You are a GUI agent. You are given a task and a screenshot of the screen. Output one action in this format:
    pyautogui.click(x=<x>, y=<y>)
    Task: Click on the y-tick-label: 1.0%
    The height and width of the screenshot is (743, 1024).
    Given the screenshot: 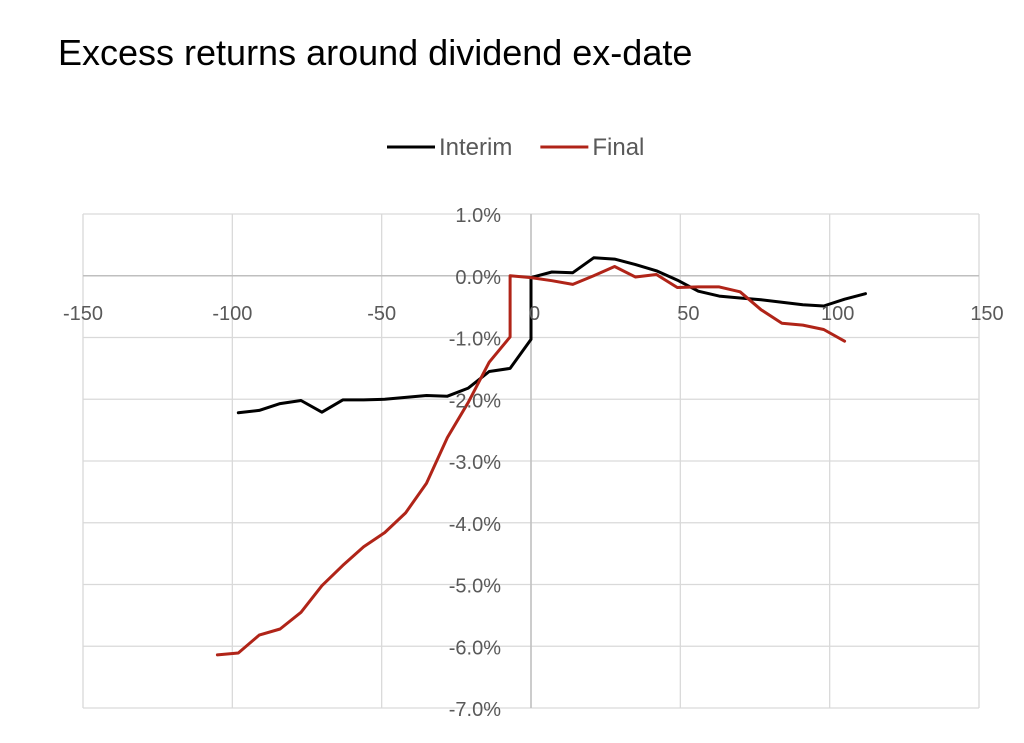 What is the action you would take?
    pyautogui.click(x=478, y=216)
    